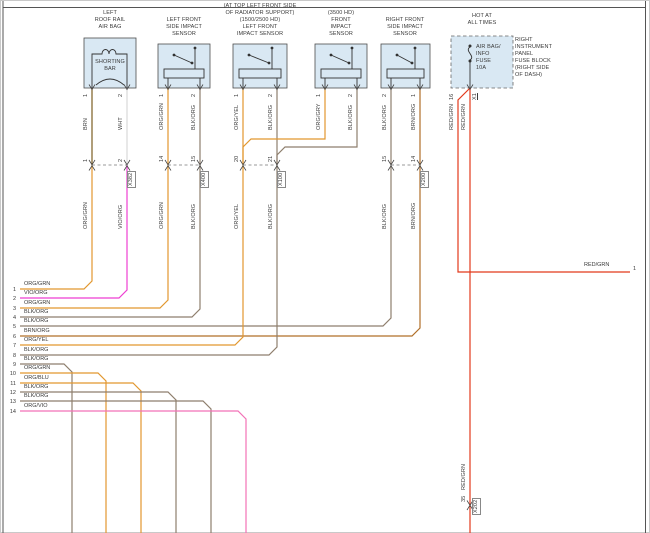  Describe the element at coordinates (14, 346) in the screenshot. I see `pin-list-number: 7` at that location.